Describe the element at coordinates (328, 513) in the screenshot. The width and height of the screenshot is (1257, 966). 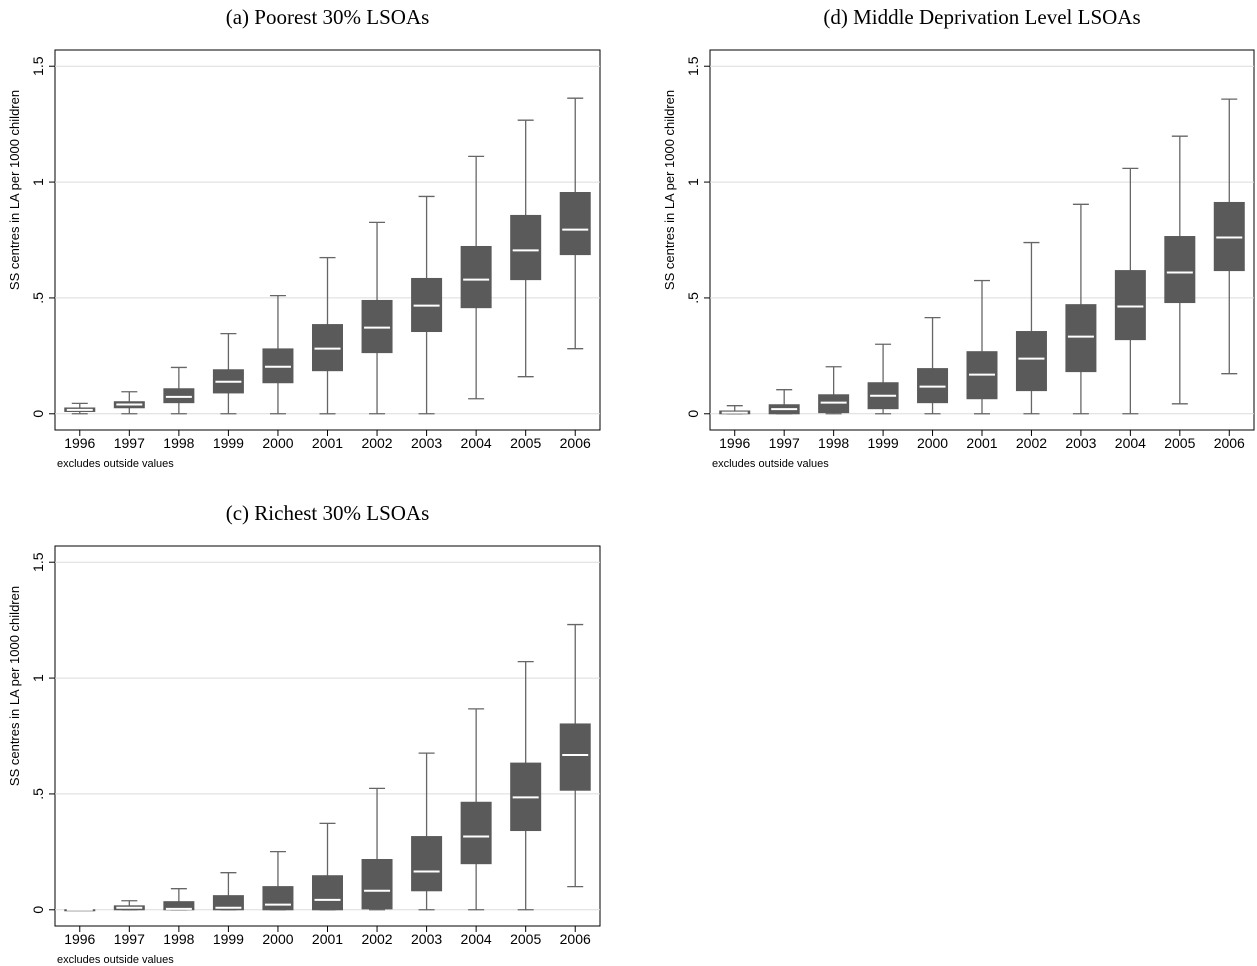
I see `chart-title: (c) Richest 30% LSOAs` at that location.